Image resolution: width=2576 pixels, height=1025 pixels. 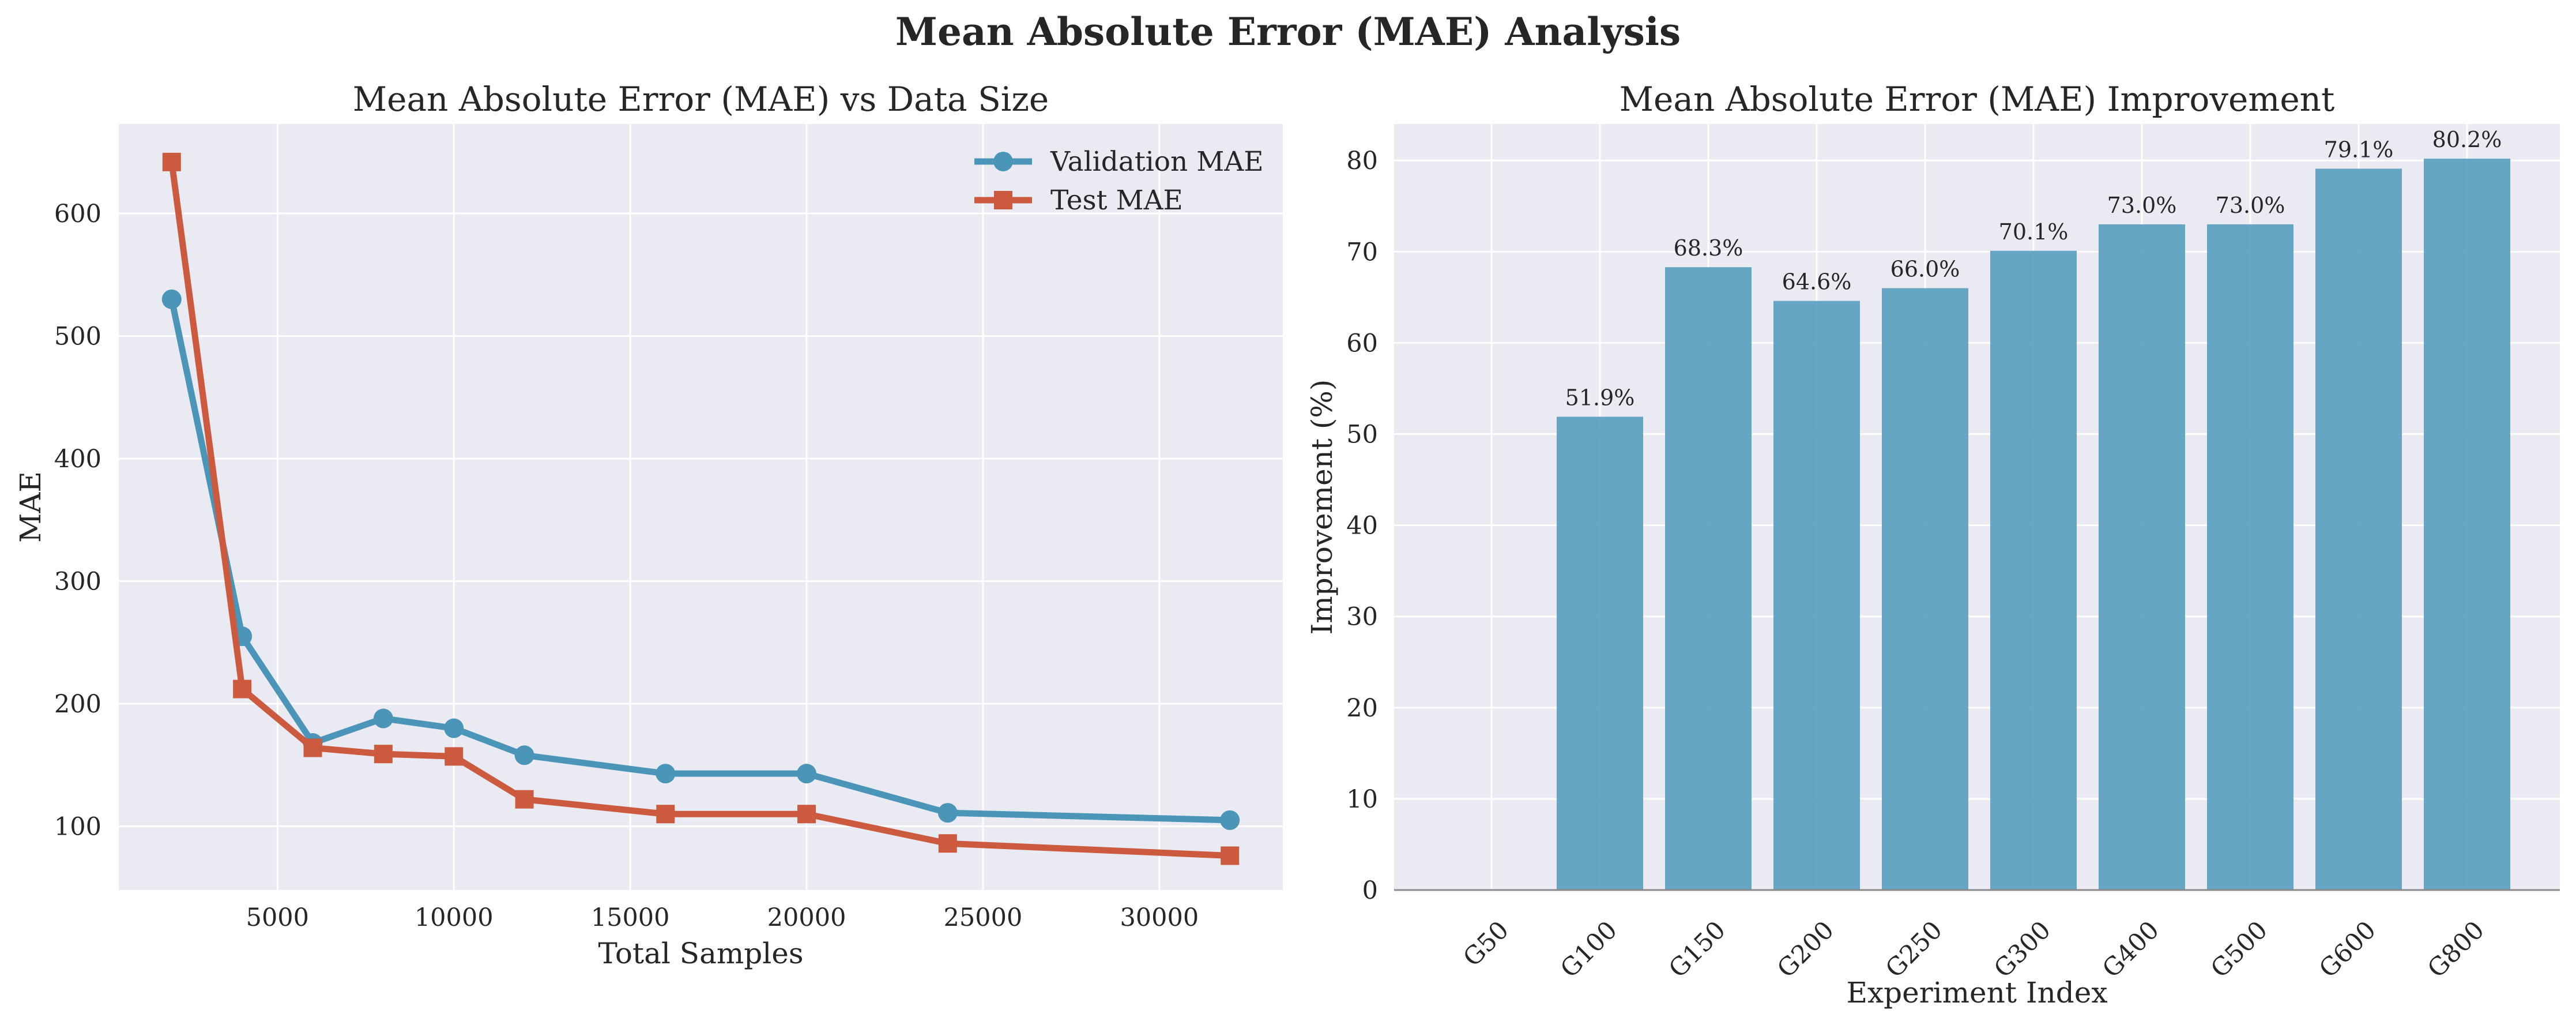 What do you see at coordinates (1697, 949) in the screenshot?
I see `bar-chart-x-tick-label: G150` at bounding box center [1697, 949].